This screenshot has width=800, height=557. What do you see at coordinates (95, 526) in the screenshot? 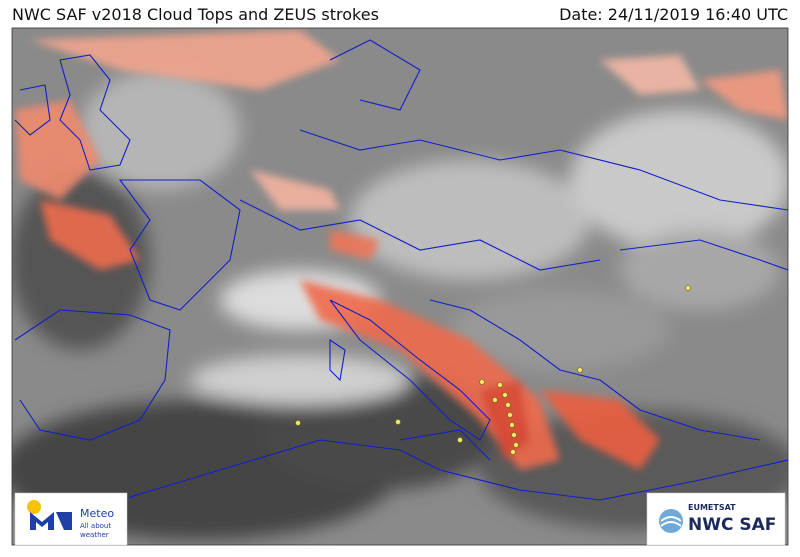
I see `meteo-tagline: All about` at bounding box center [95, 526].